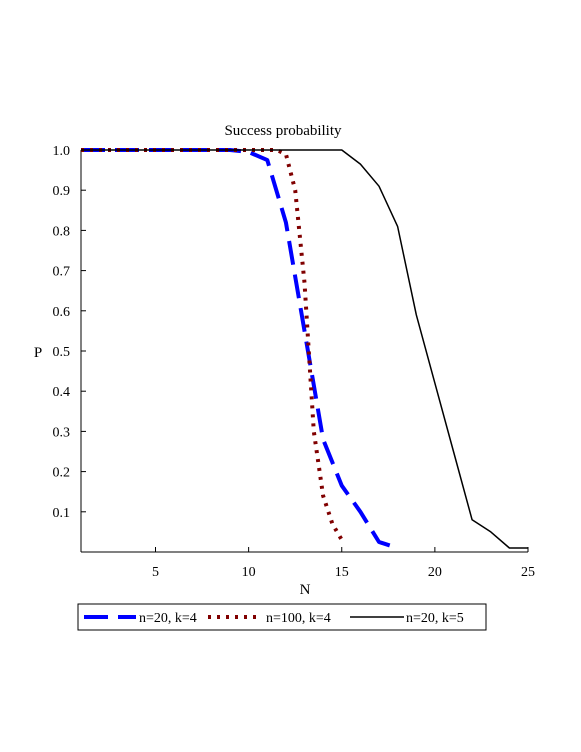  I want to click on legend-label-n100-k4: n=100, k=4, so click(298, 618).